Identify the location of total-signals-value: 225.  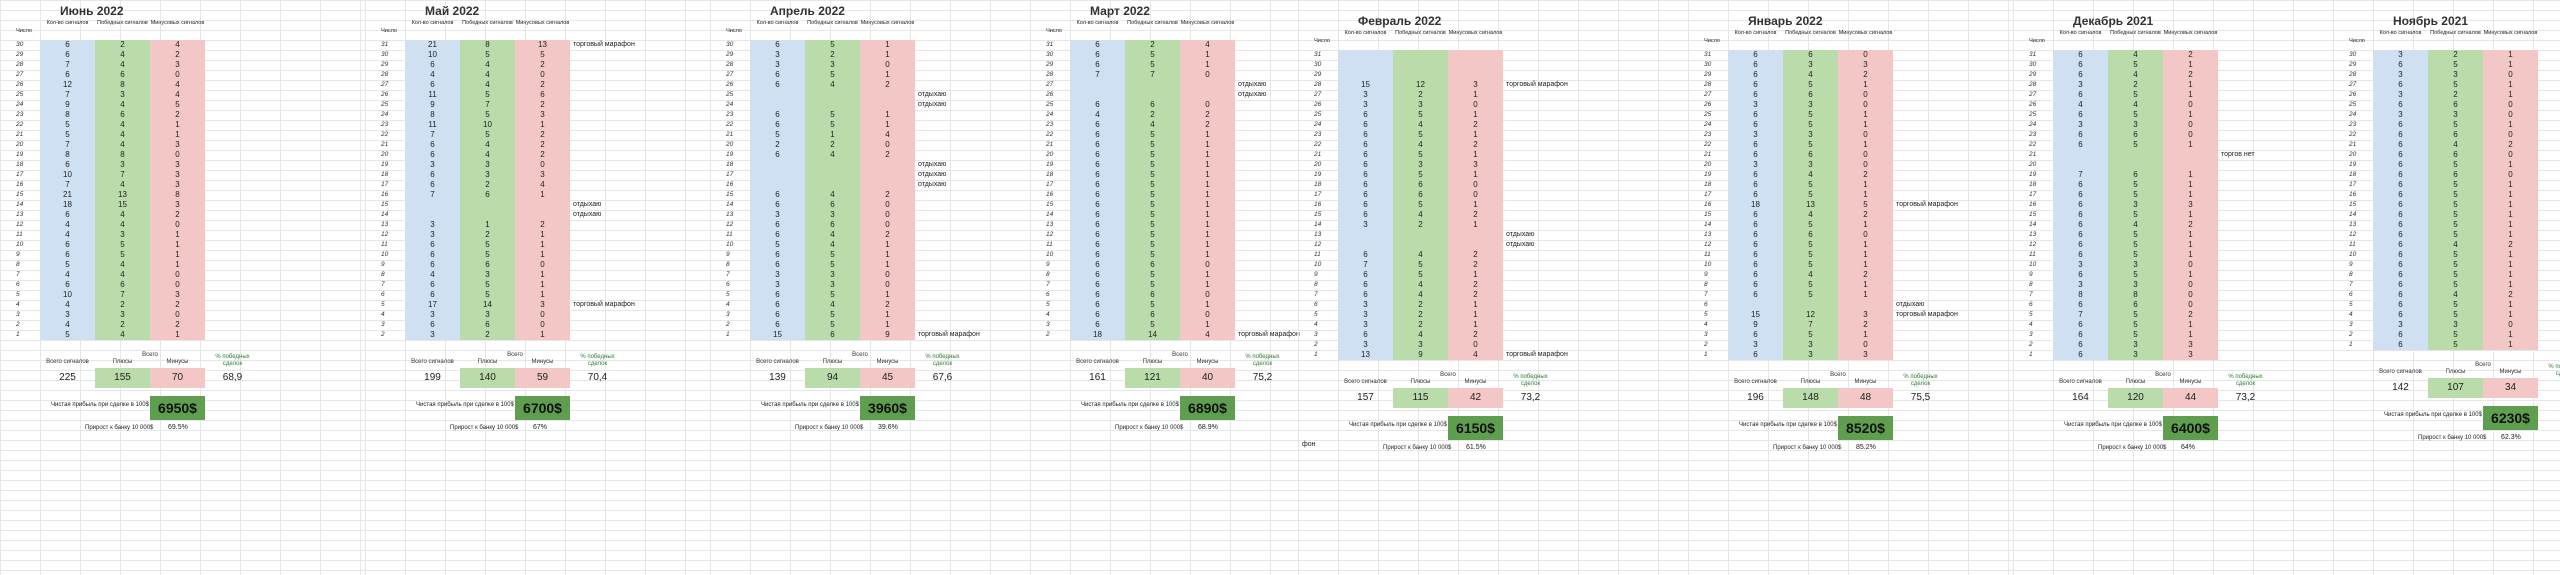
(67, 377).